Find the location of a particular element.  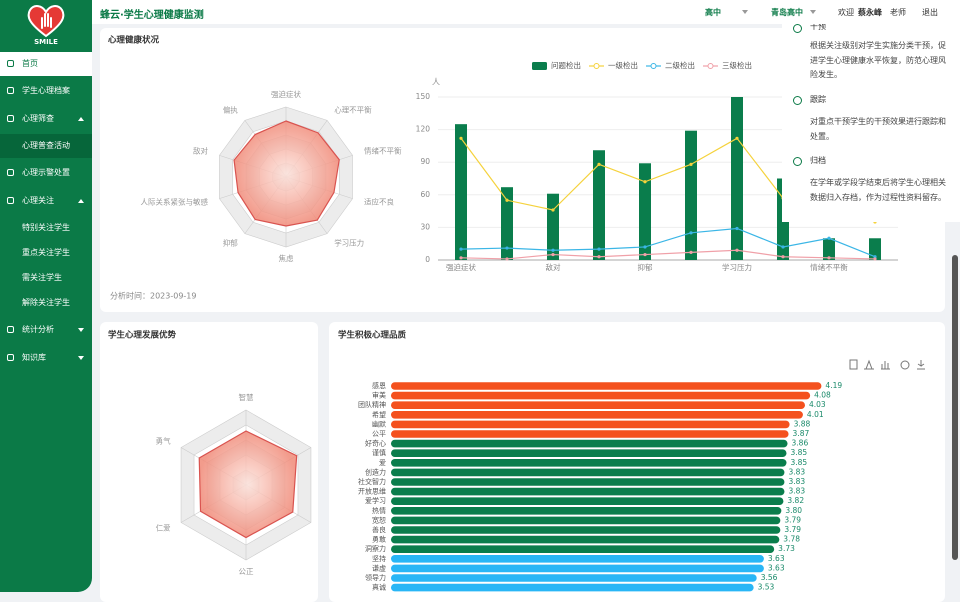

value-label: 3.73 is located at coordinates (786, 548).